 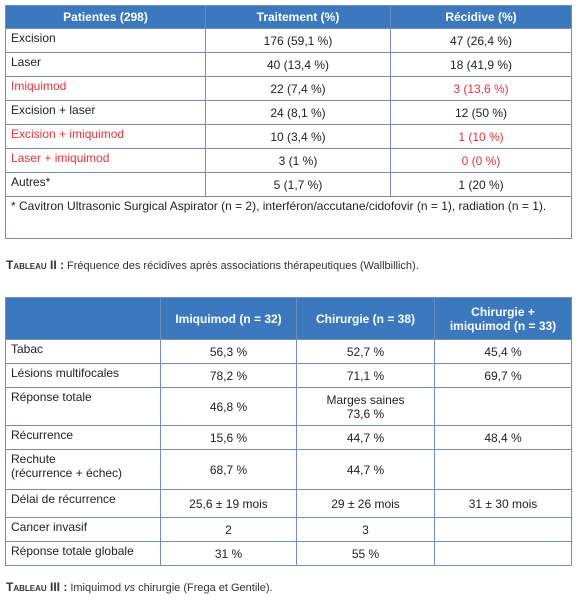 I want to click on cell: Récurrence, so click(x=83, y=437).